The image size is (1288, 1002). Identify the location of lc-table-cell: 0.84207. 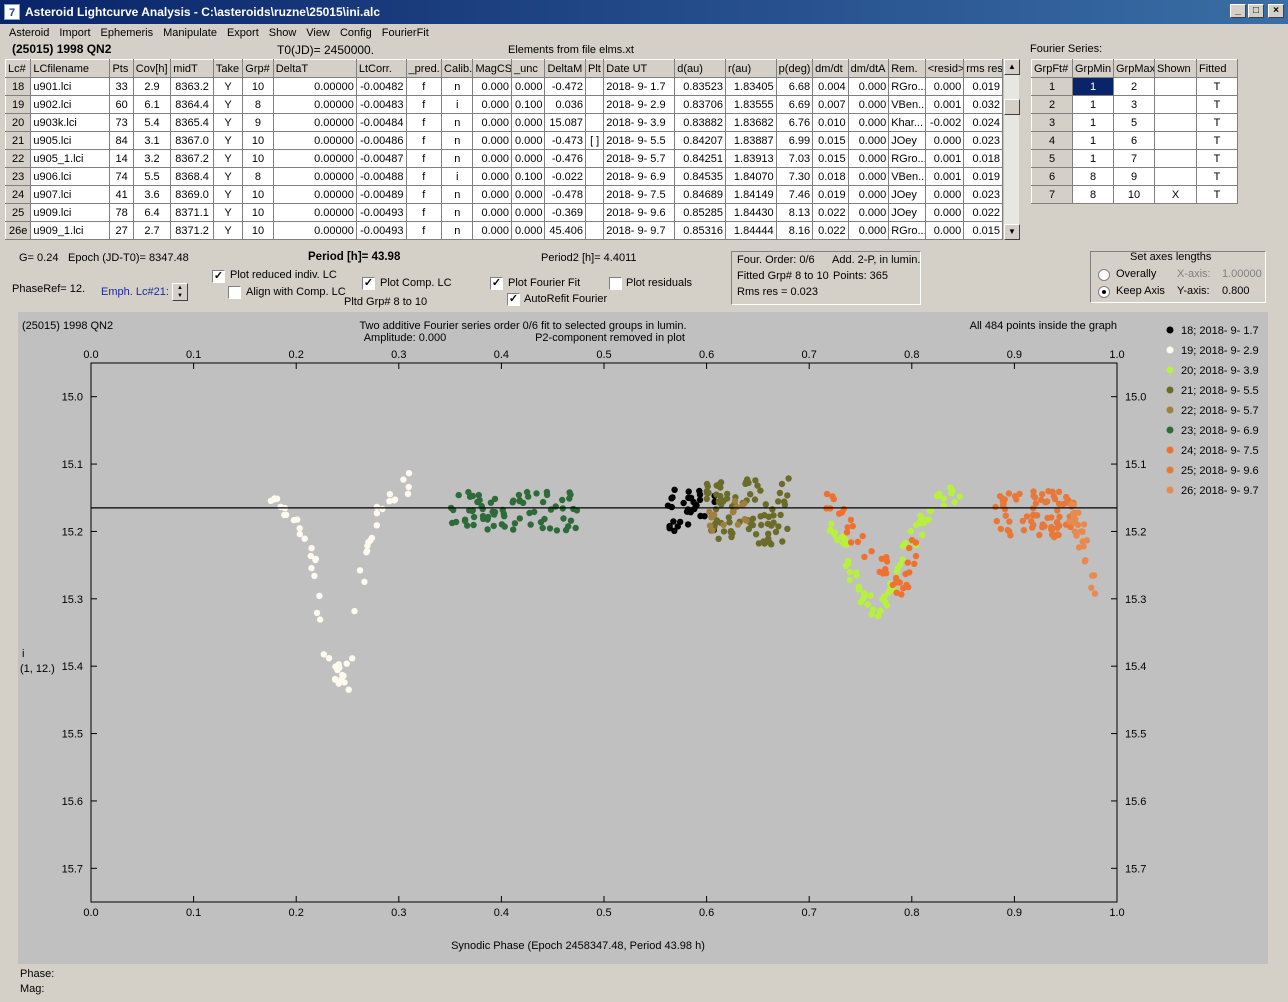
(700, 140).